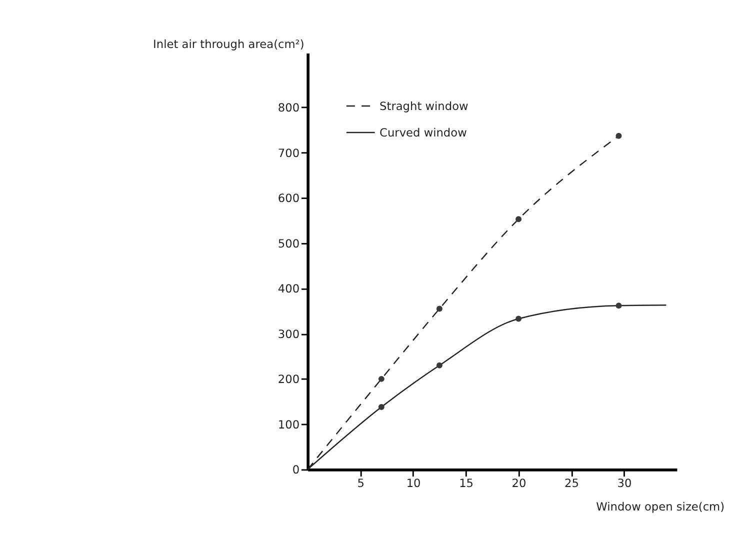 The height and width of the screenshot is (560, 743). What do you see at coordinates (289, 198) in the screenshot?
I see `y-tick-label: 600` at bounding box center [289, 198].